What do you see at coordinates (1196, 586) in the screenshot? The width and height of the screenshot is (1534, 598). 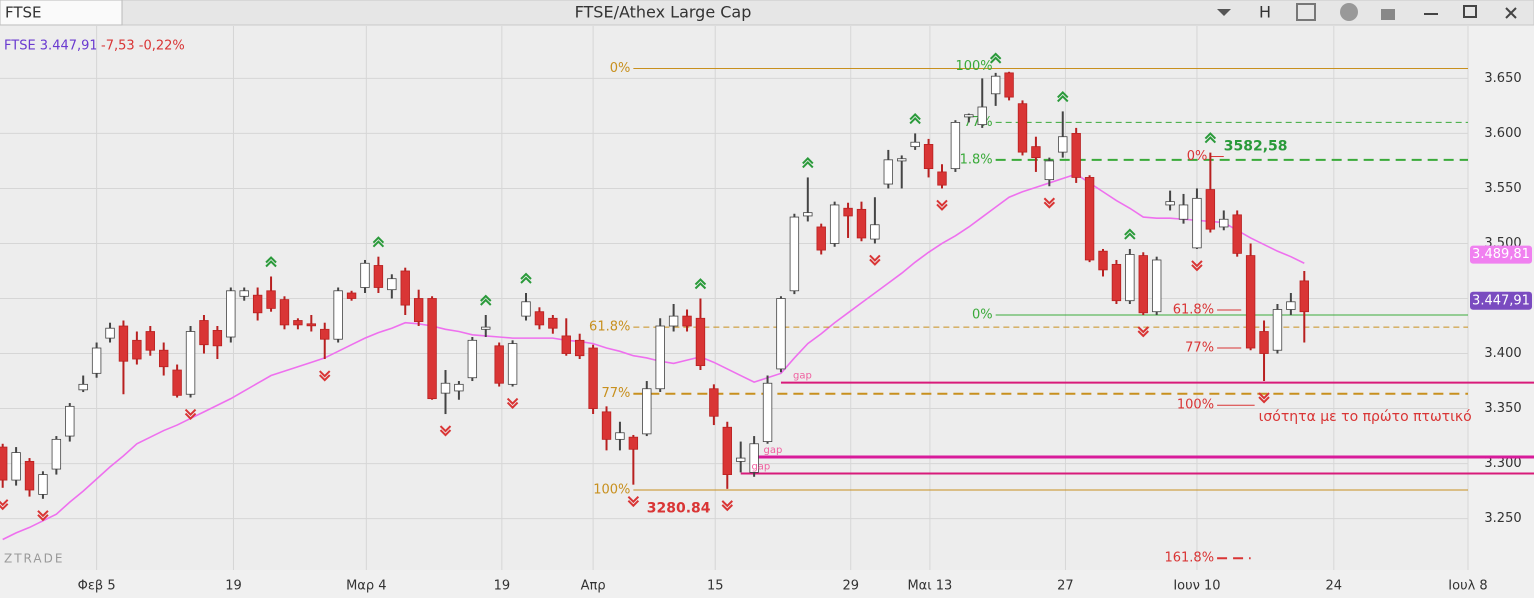 I see `x-tick-label: Ιουν 10` at bounding box center [1196, 586].